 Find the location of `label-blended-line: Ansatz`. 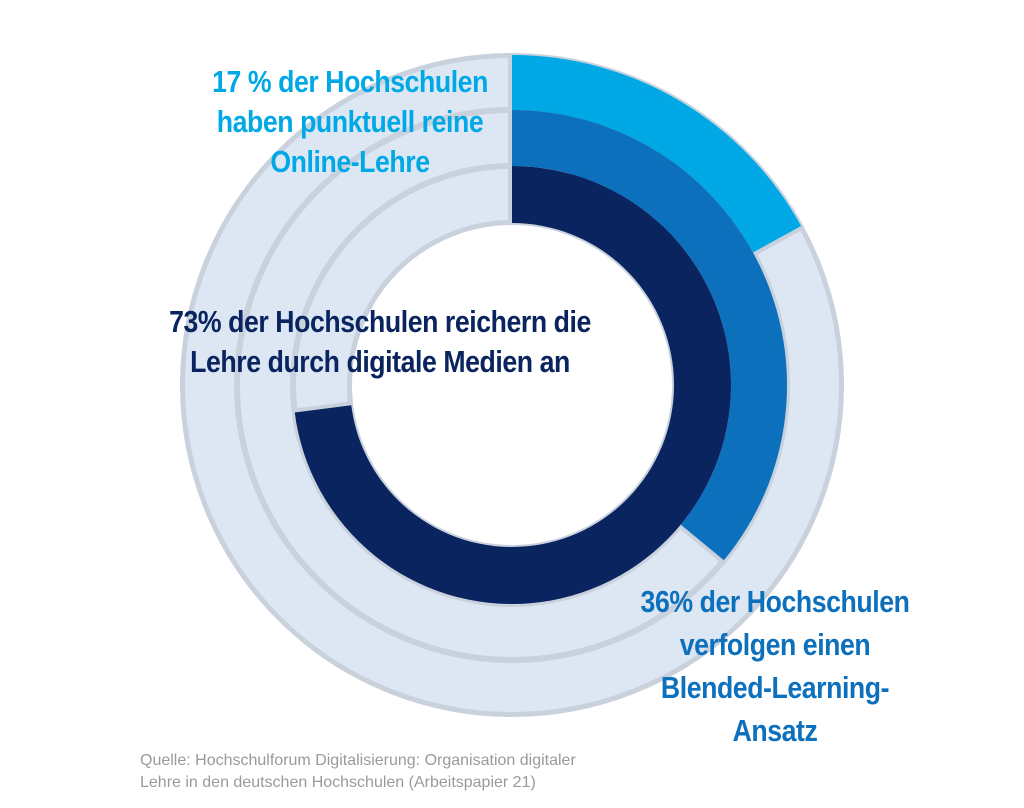

label-blended-line: Ansatz is located at coordinates (775, 730).